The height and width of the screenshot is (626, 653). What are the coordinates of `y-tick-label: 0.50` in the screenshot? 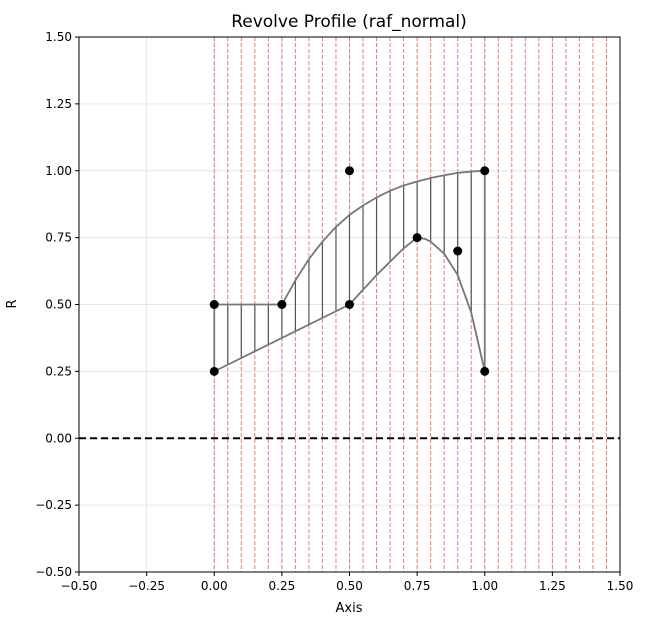 It's located at (58, 305).